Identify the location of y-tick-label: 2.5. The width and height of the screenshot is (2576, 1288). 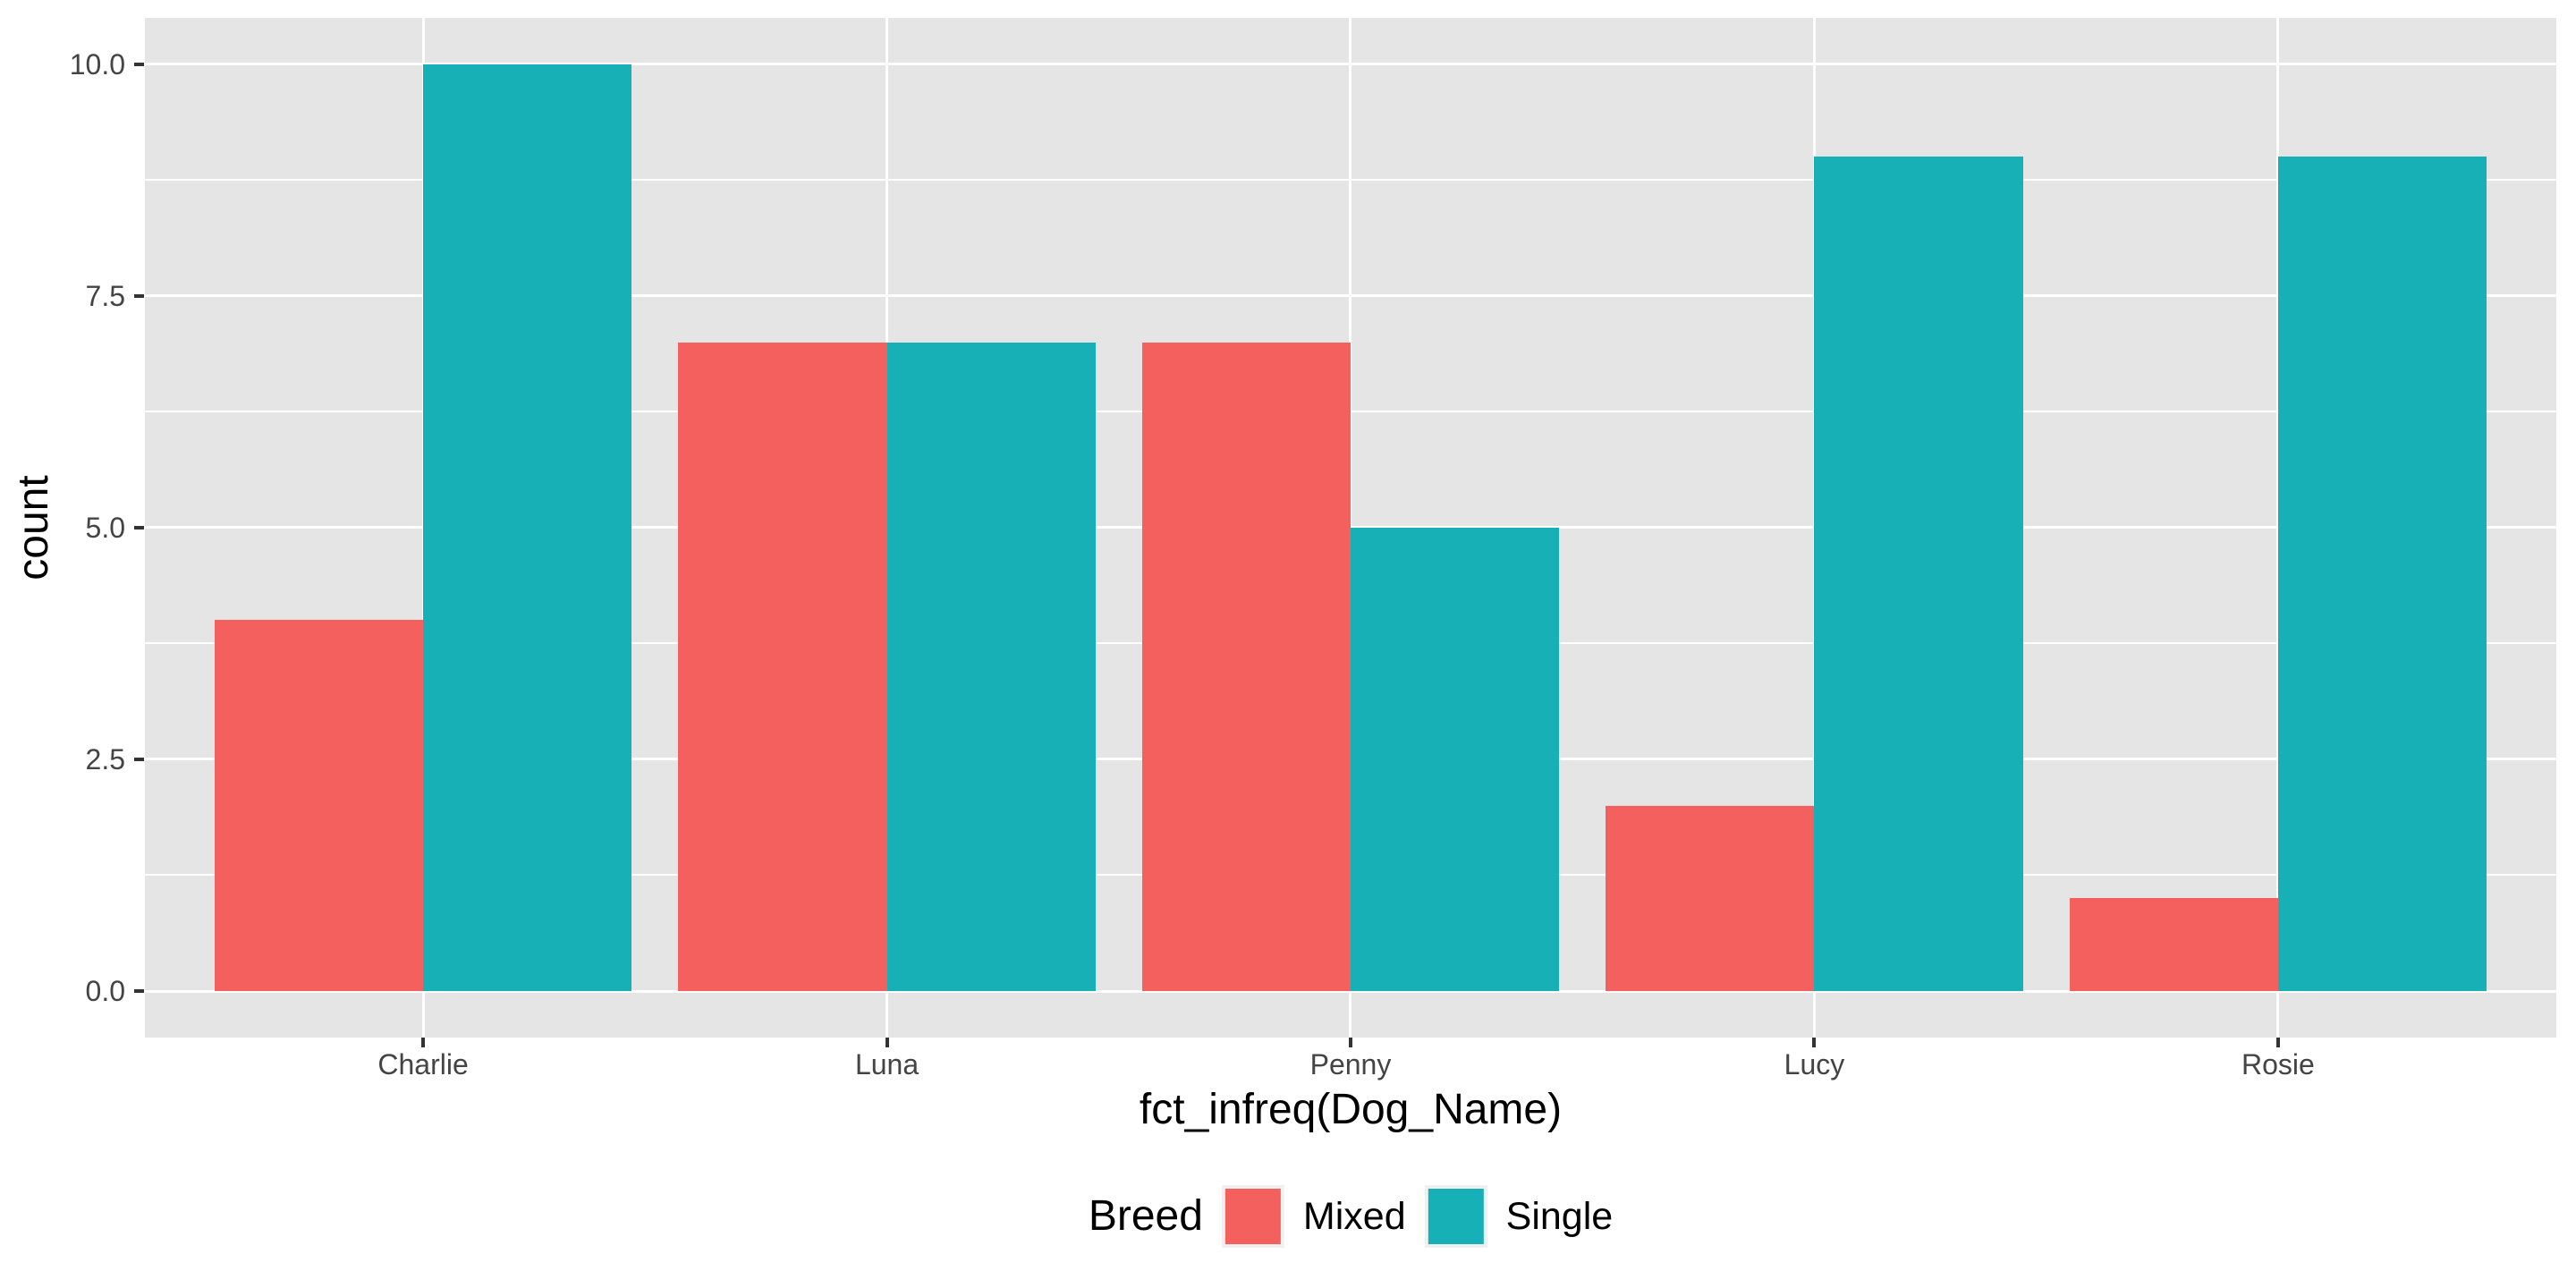
(105, 758).